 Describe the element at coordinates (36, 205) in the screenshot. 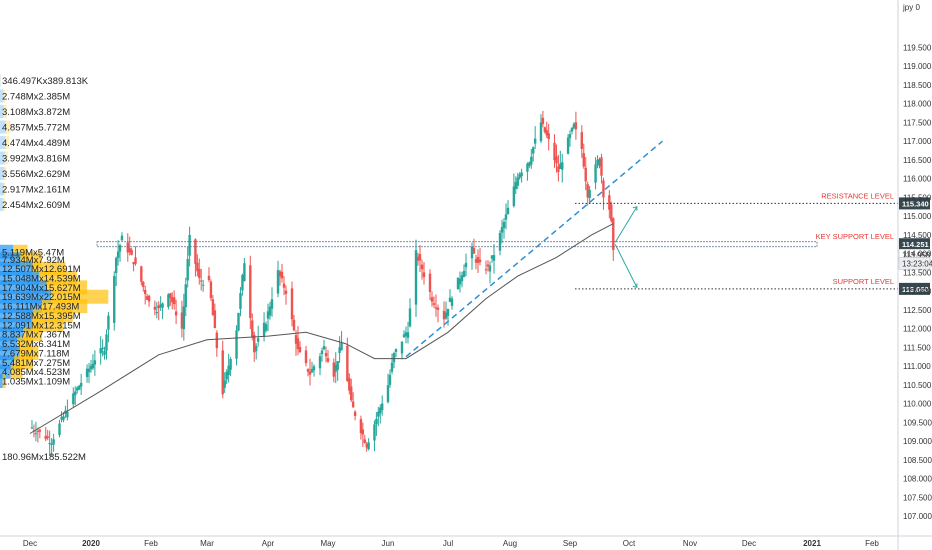

I see `vp-row-label: 2.454Mx2.609M` at that location.